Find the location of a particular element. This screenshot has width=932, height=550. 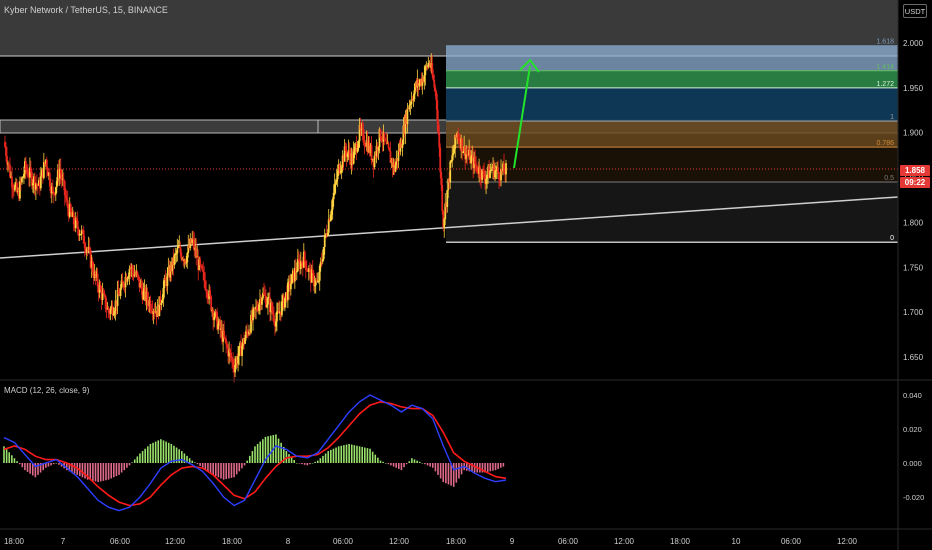

target-arrow is located at coordinates (526, 113).